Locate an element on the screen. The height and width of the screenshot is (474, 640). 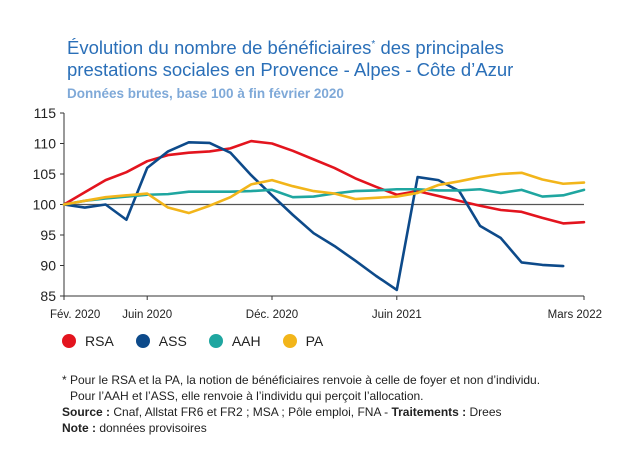
x-tick-label-0: Fév. 2020 is located at coordinates (75, 315).